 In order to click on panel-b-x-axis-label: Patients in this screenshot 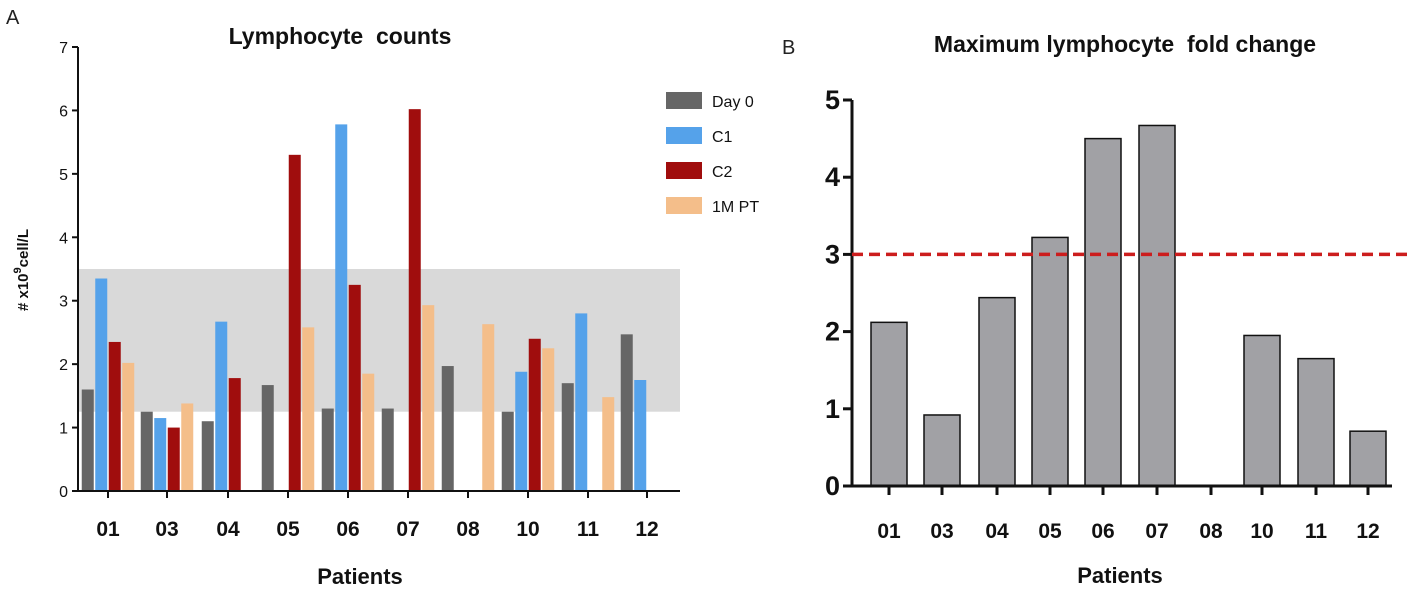, I will do `click(1120, 575)`.